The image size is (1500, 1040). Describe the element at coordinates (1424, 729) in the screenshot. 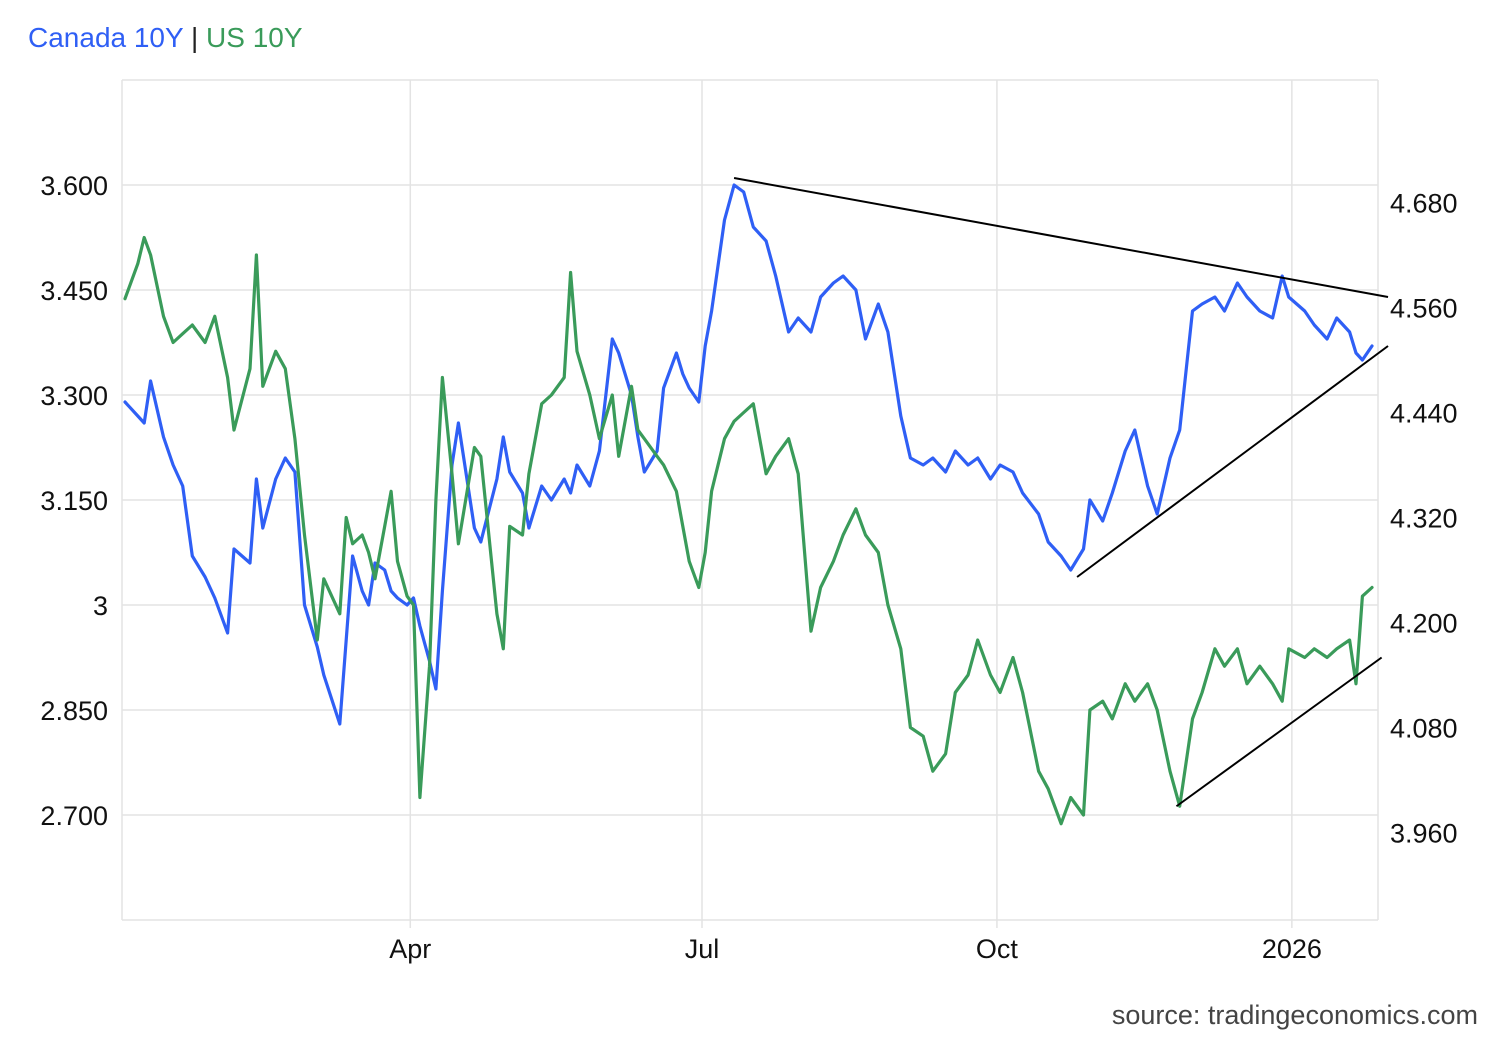

I see `right-tick-label: 4.080` at that location.